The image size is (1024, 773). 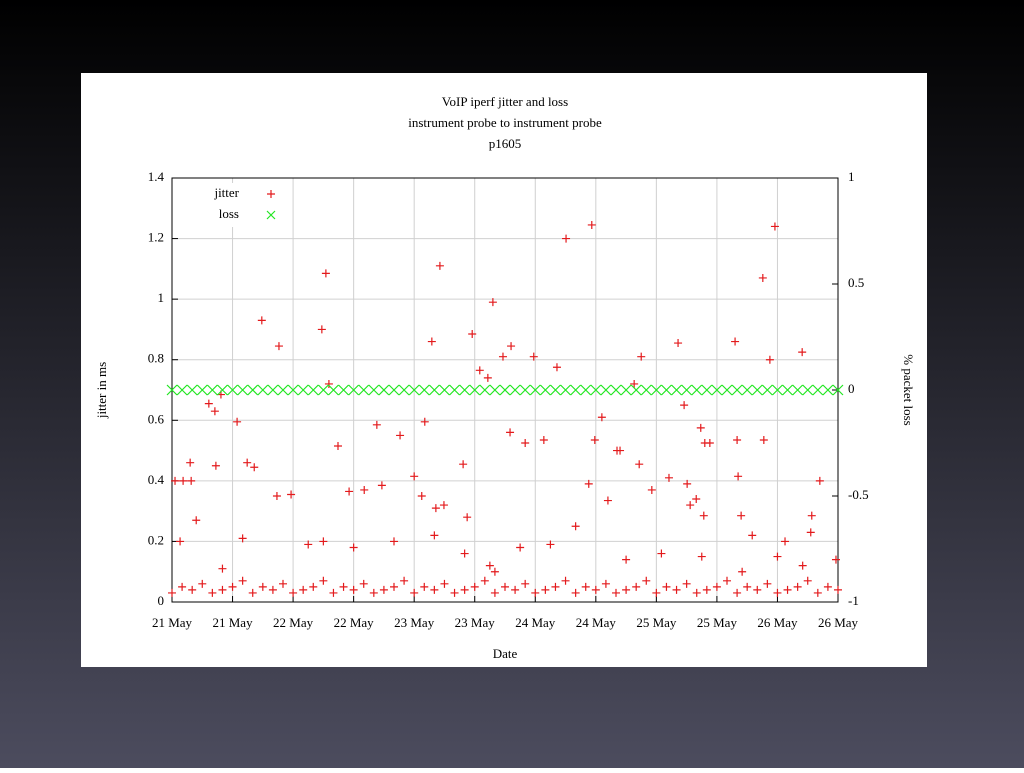 What do you see at coordinates (838, 622) in the screenshot?
I see `x-tick-label: 26 May` at bounding box center [838, 622].